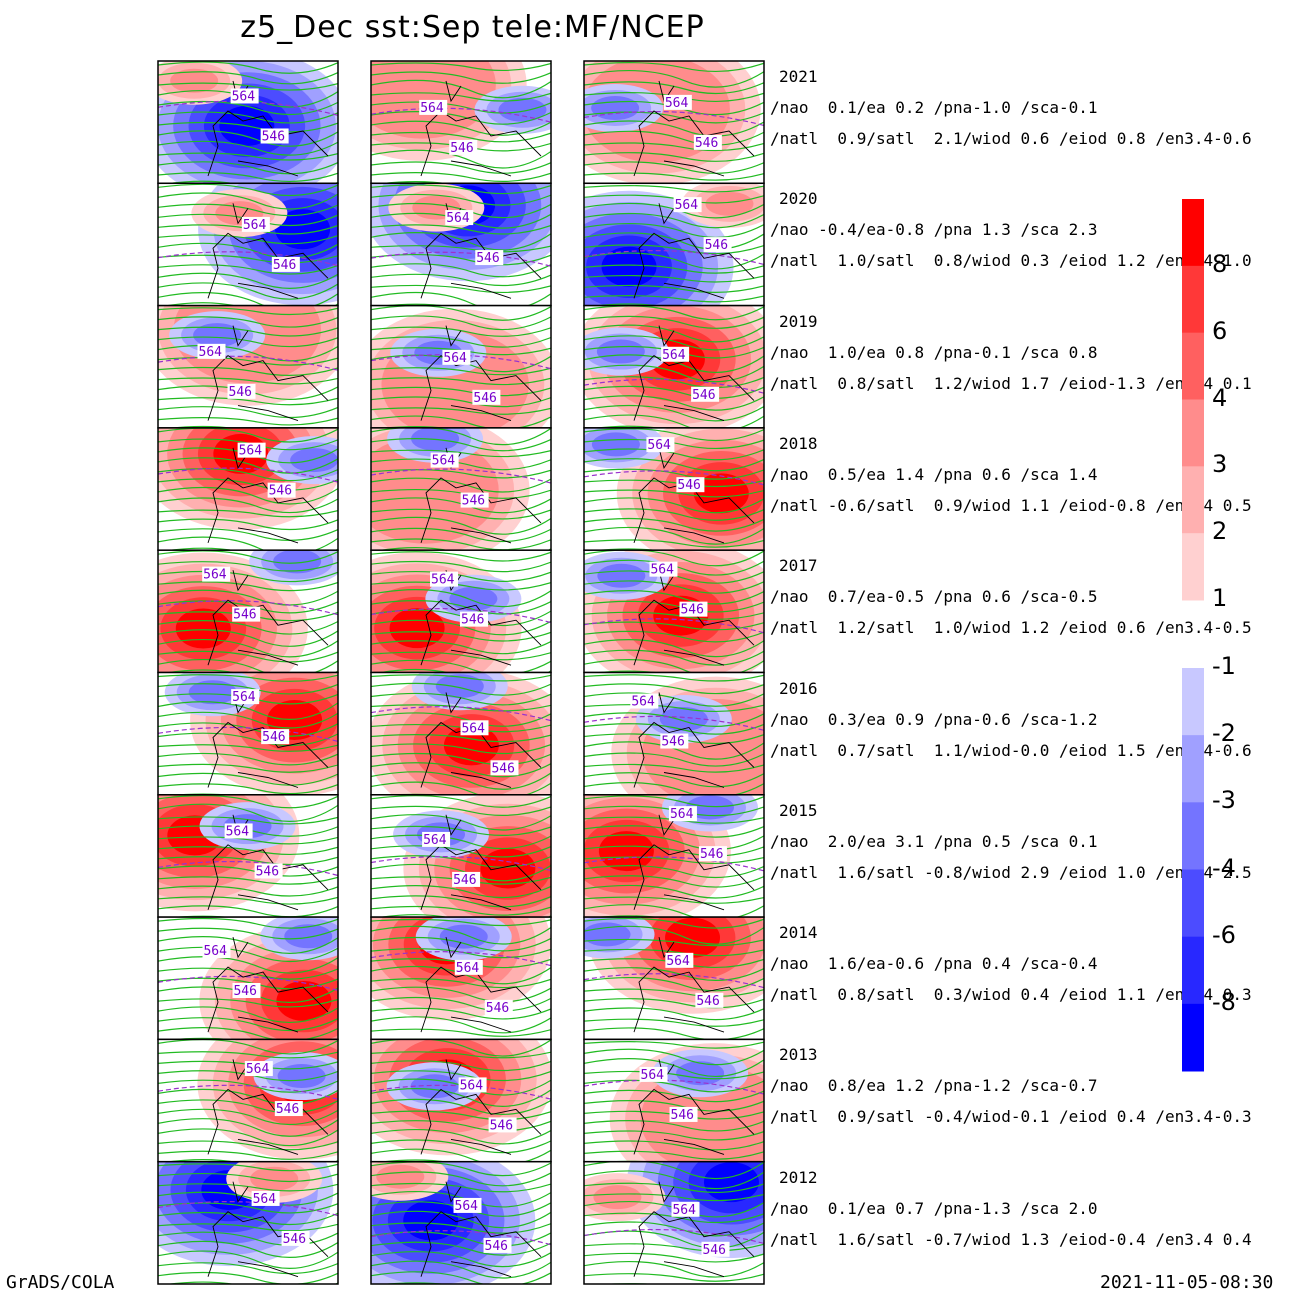  Describe the element at coordinates (1193, 233) in the screenshot. I see `colorbar-swatch` at that location.